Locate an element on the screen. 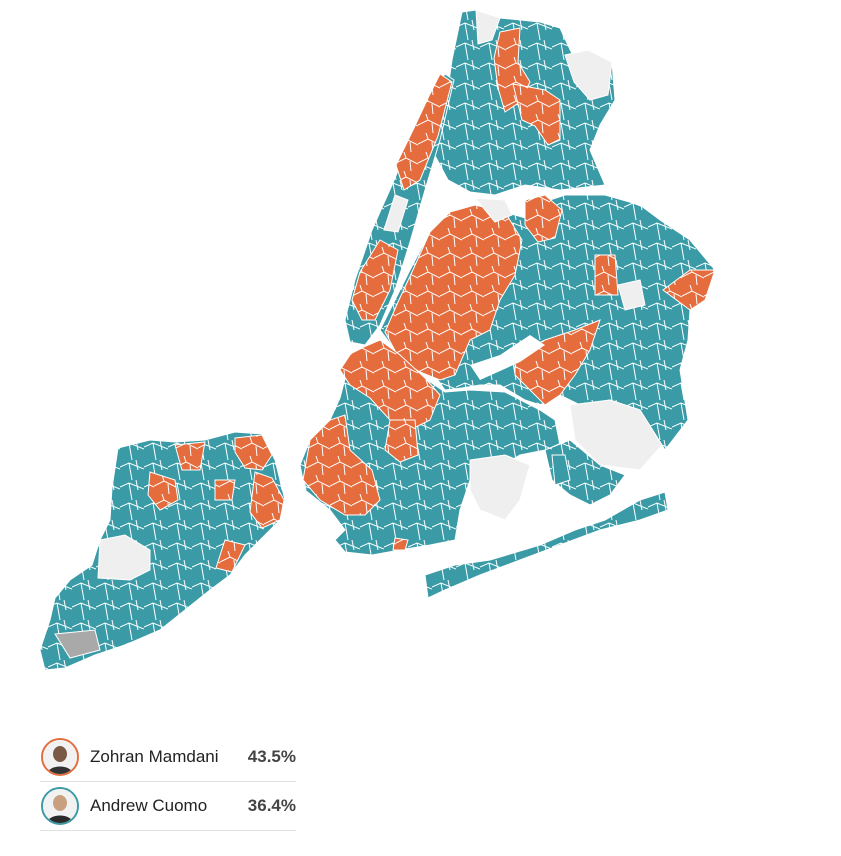  candidate-percent: 43.5% is located at coordinates (271, 756).